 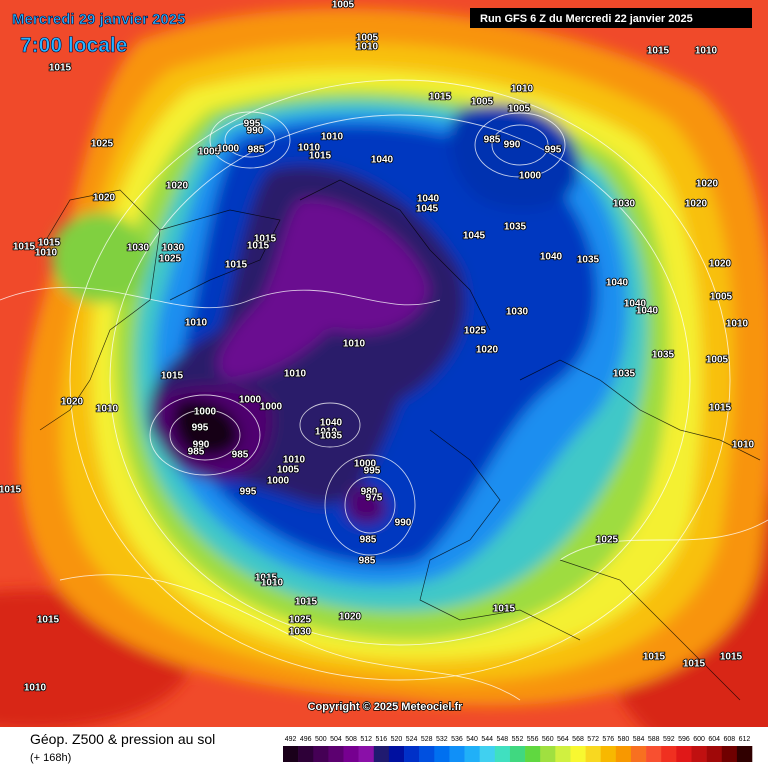 I want to click on legend-label: 532, so click(x=442, y=739).